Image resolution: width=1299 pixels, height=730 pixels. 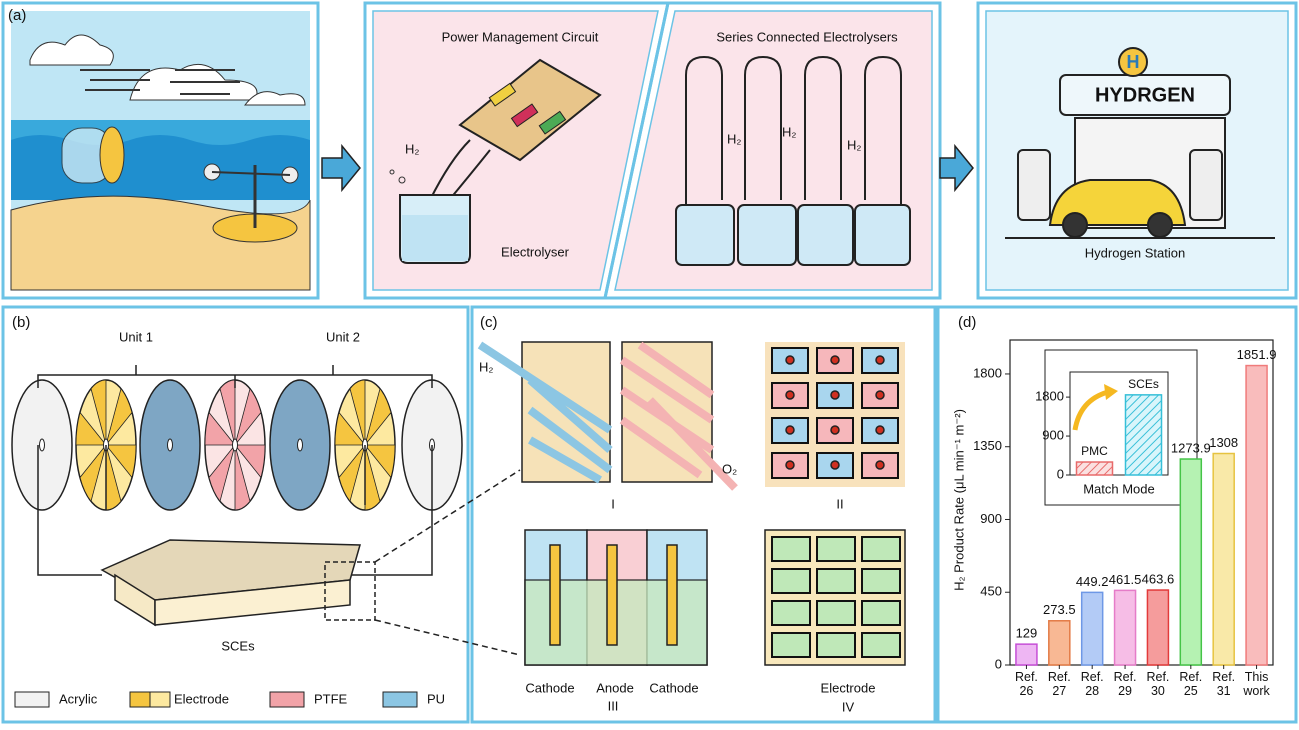 I want to click on o2-label: O₂, so click(x=729, y=468).